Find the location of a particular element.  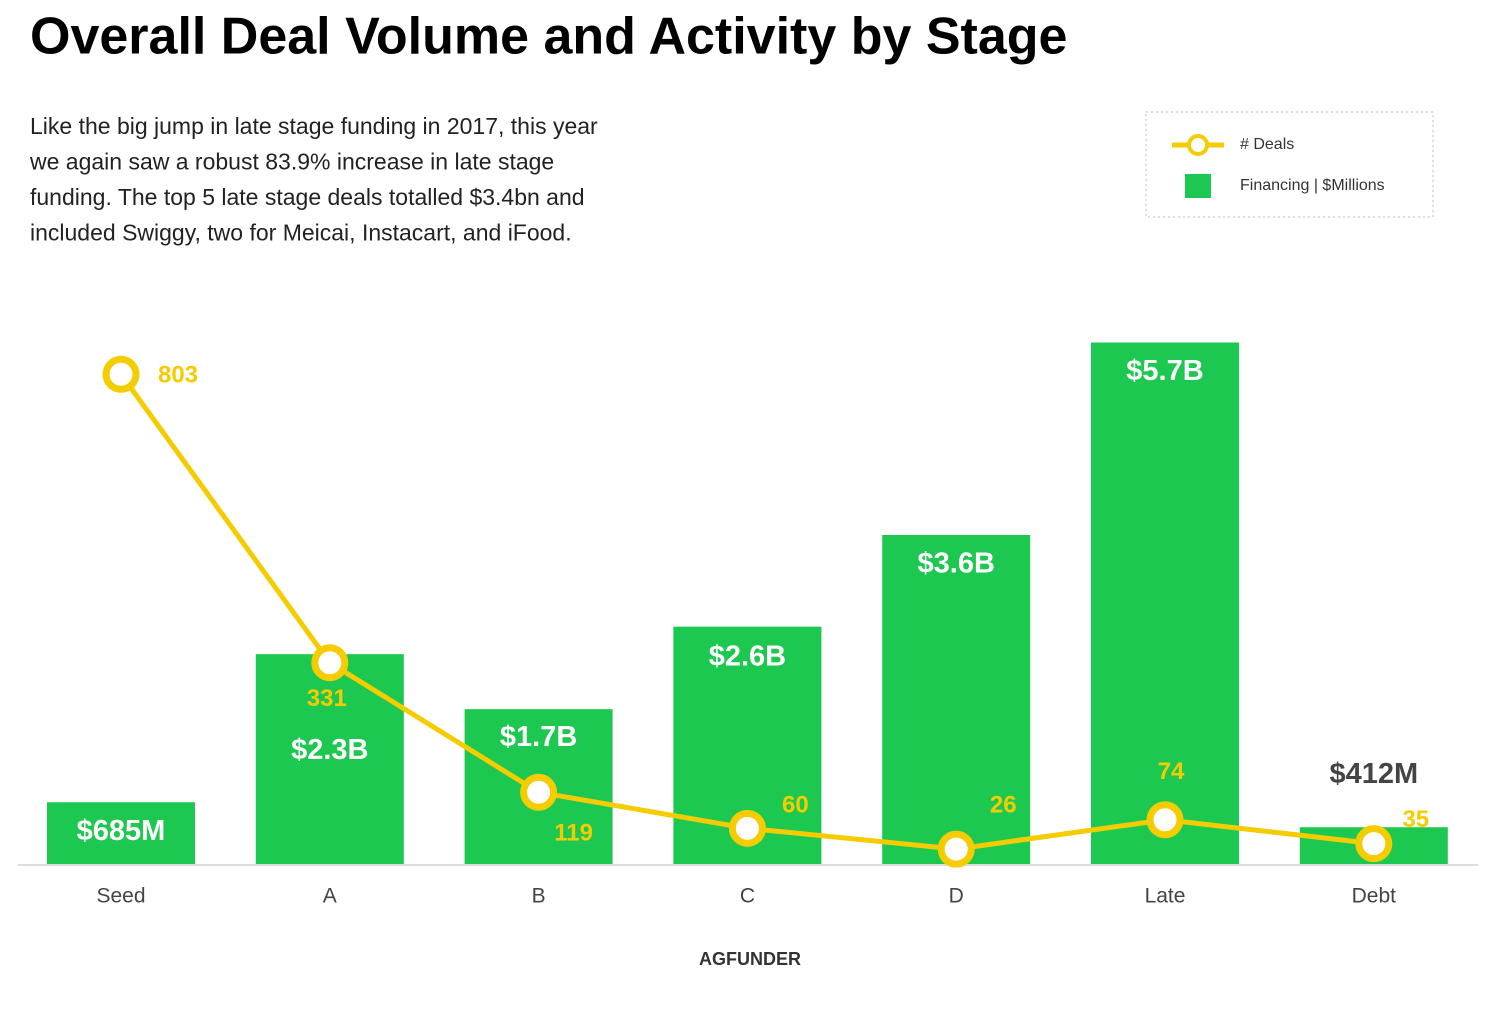

logo: AGFUNDER is located at coordinates (750, 959).